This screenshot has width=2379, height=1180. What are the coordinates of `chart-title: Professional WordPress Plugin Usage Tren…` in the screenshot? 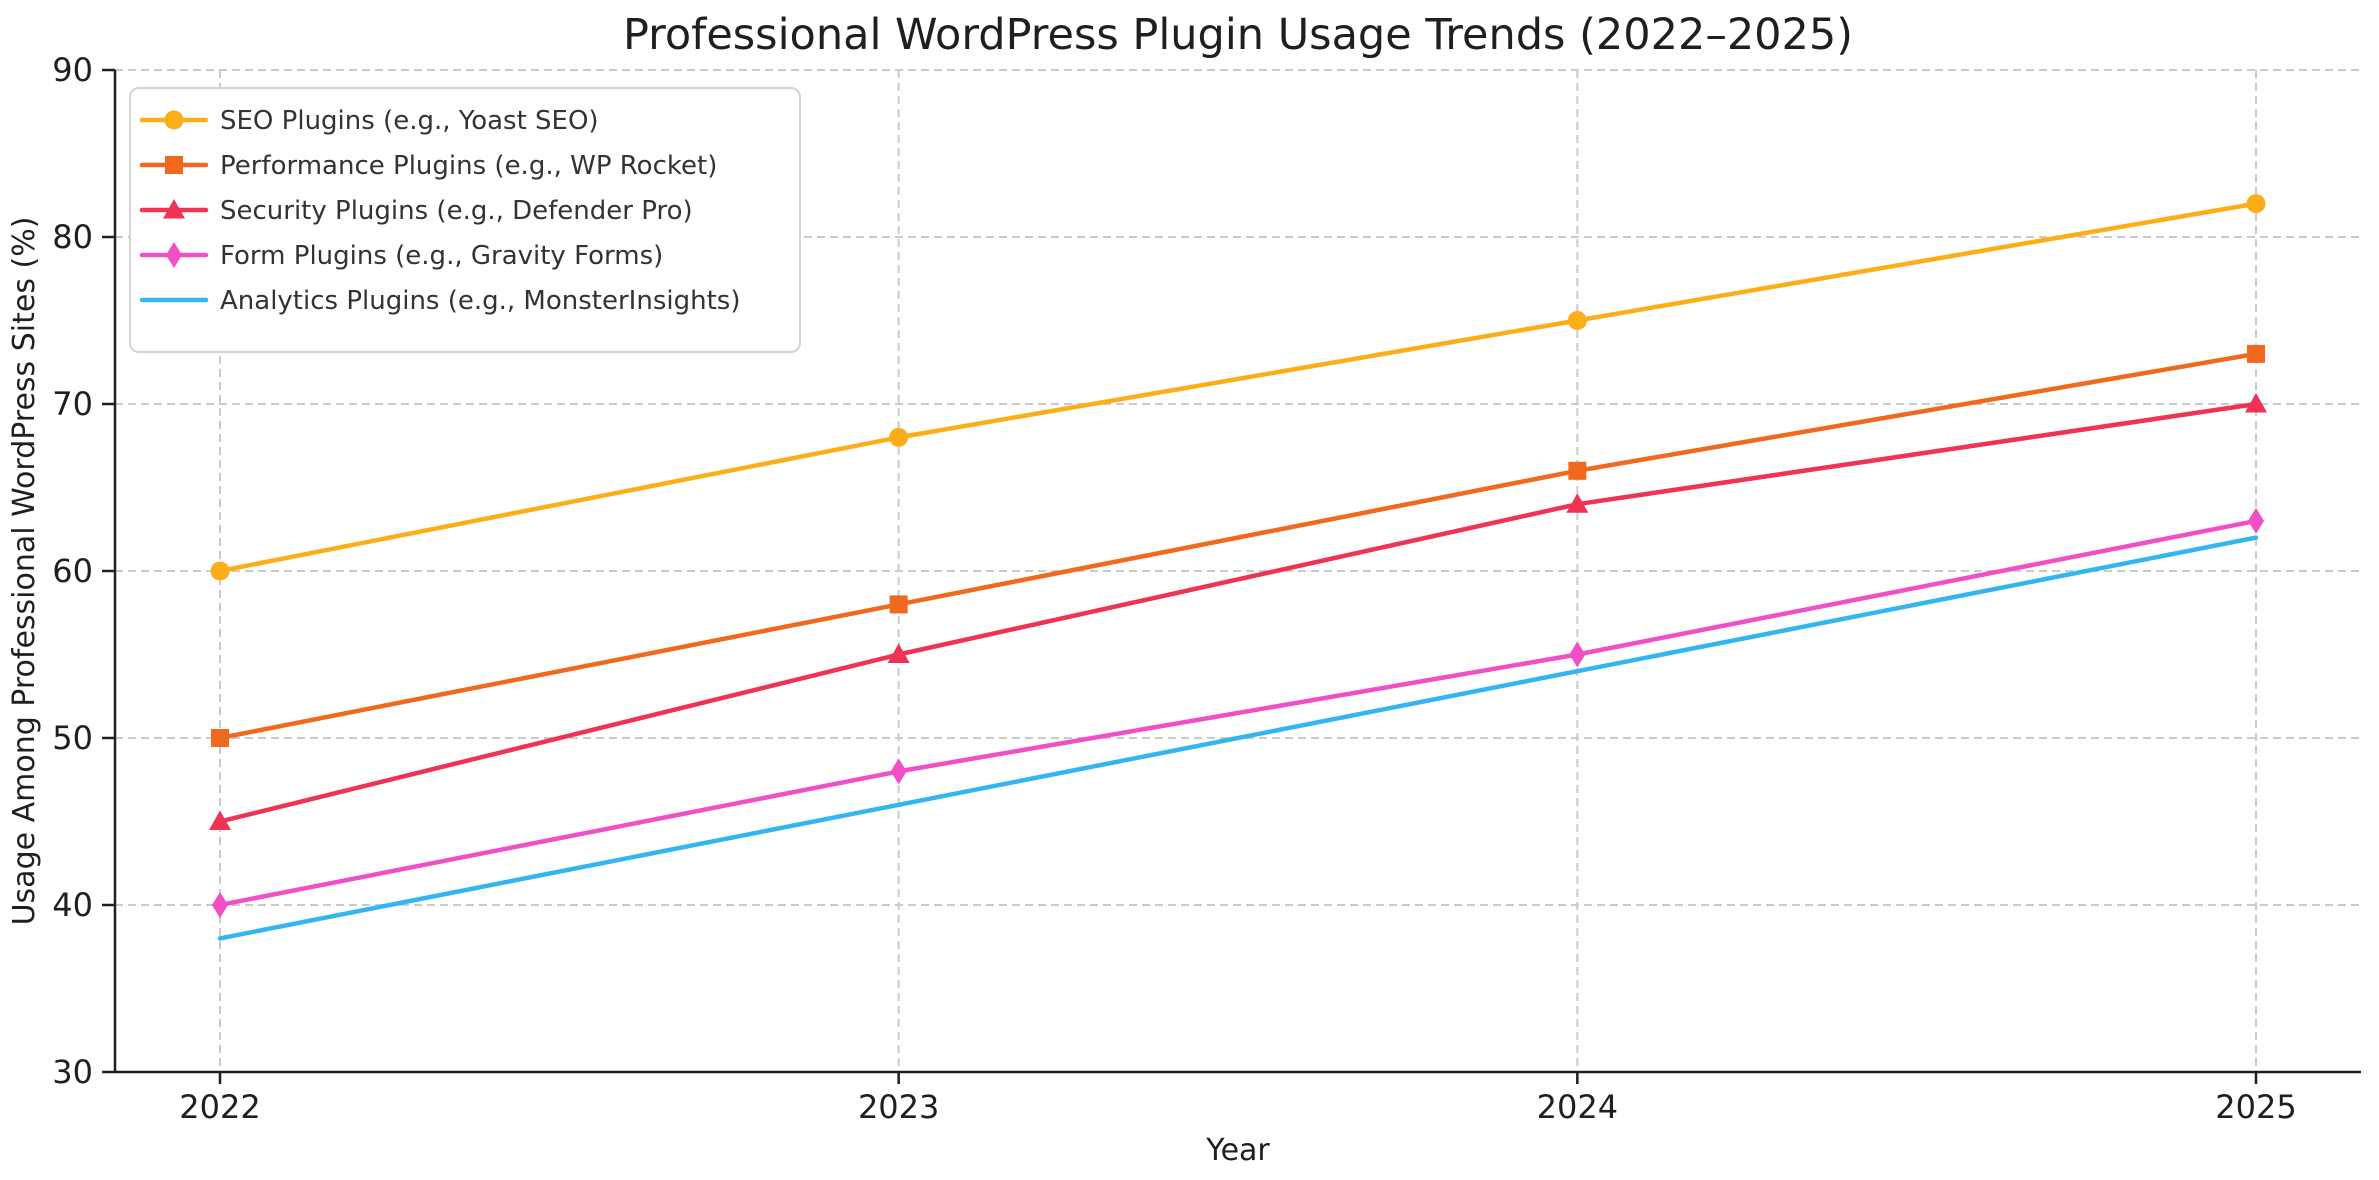 It's located at (1238, 35).